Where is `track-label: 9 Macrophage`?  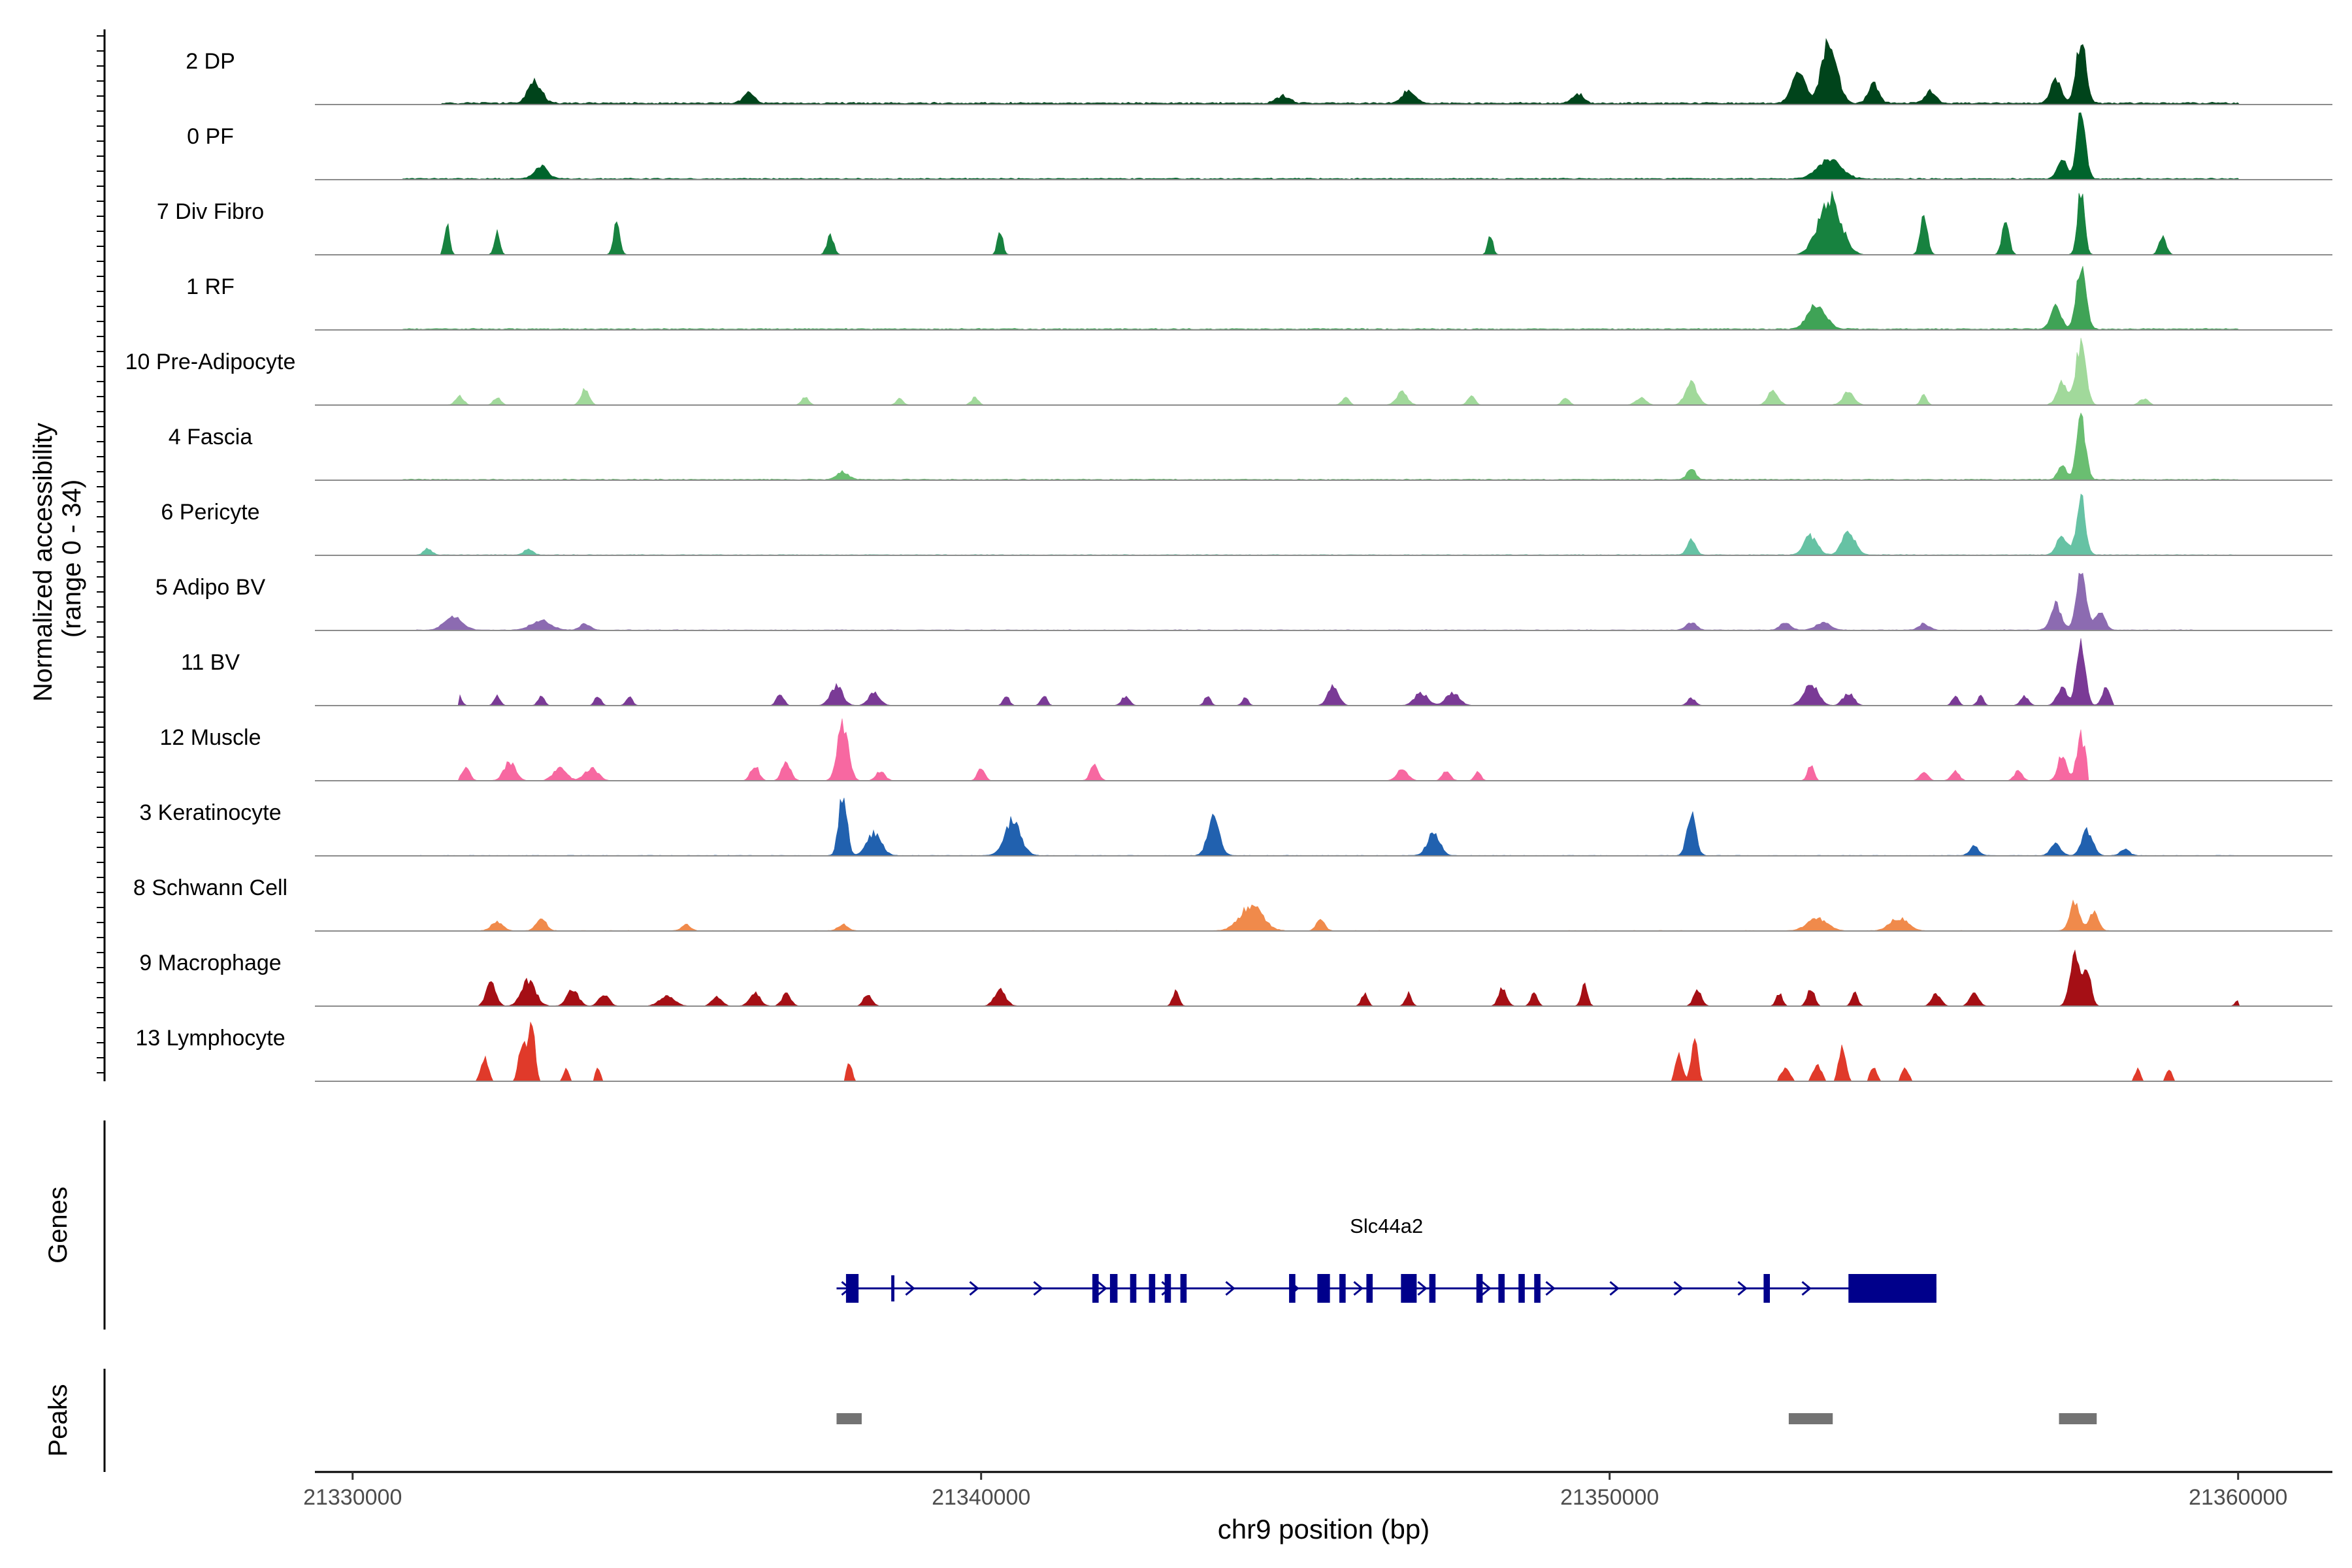
track-label: 9 Macrophage is located at coordinates (210, 963).